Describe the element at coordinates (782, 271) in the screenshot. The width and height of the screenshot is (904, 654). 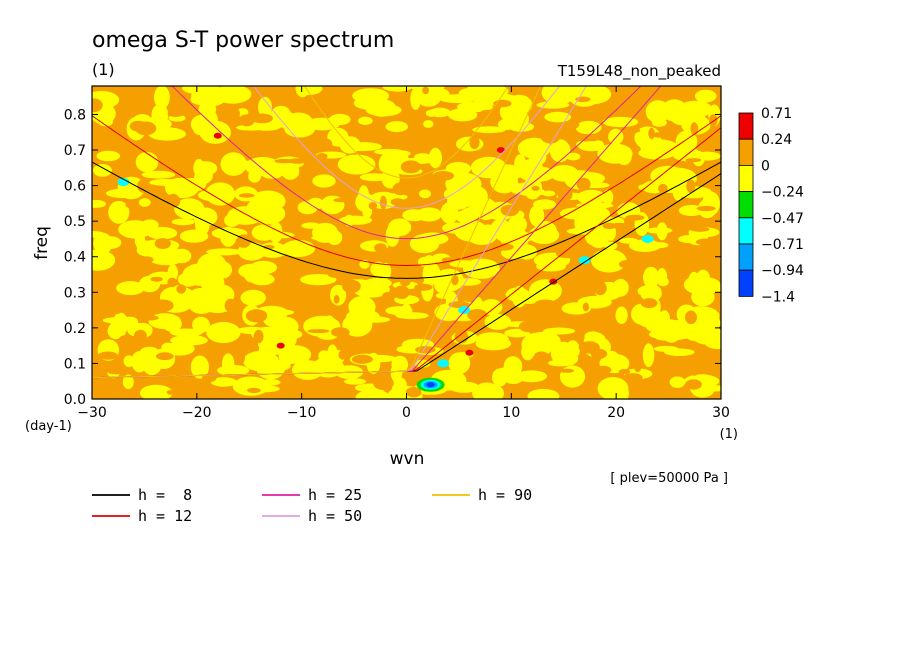
I see `colorbar-label: −0.94` at that location.